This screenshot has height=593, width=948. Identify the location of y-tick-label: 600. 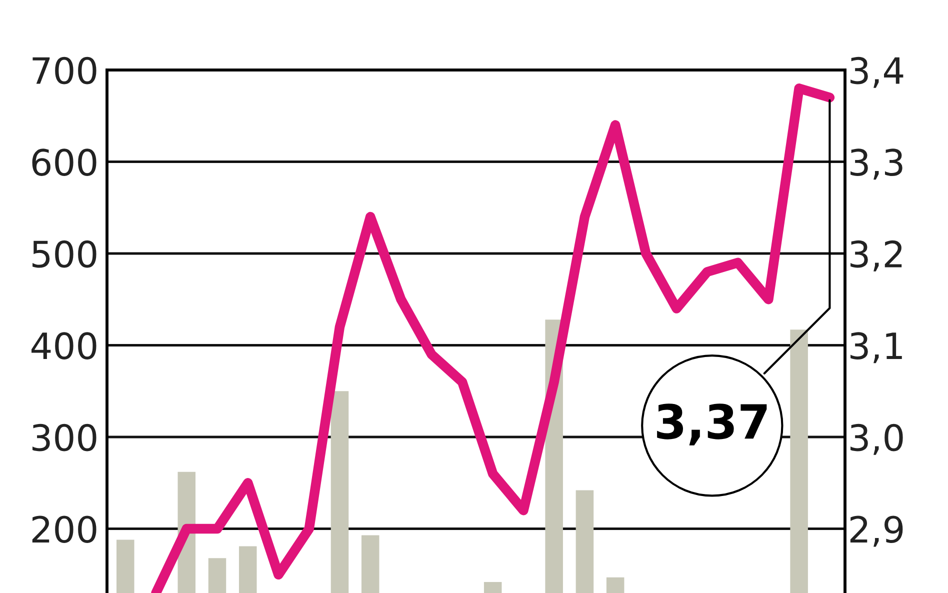
(64, 162).